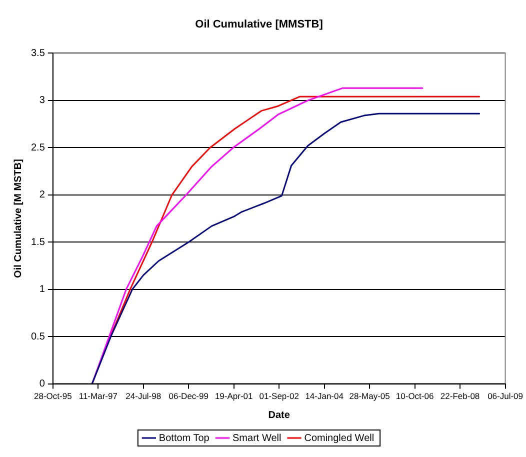 The image size is (526, 457). What do you see at coordinates (339, 438) in the screenshot?
I see `legend-label: Comingled Well` at bounding box center [339, 438].